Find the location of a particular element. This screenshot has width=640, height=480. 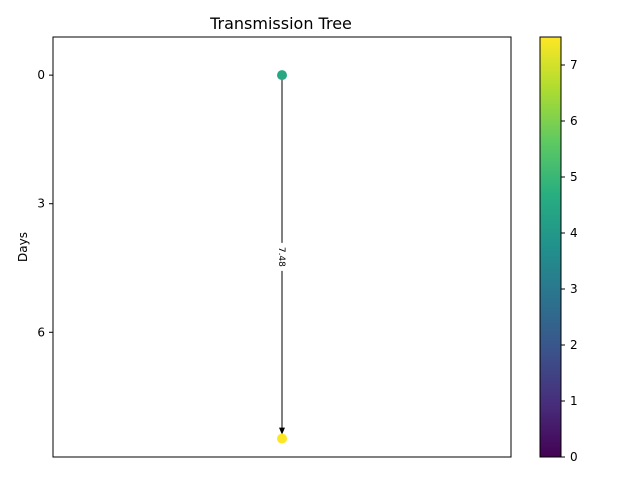

colorbar-tick-label: 7 is located at coordinates (574, 65).